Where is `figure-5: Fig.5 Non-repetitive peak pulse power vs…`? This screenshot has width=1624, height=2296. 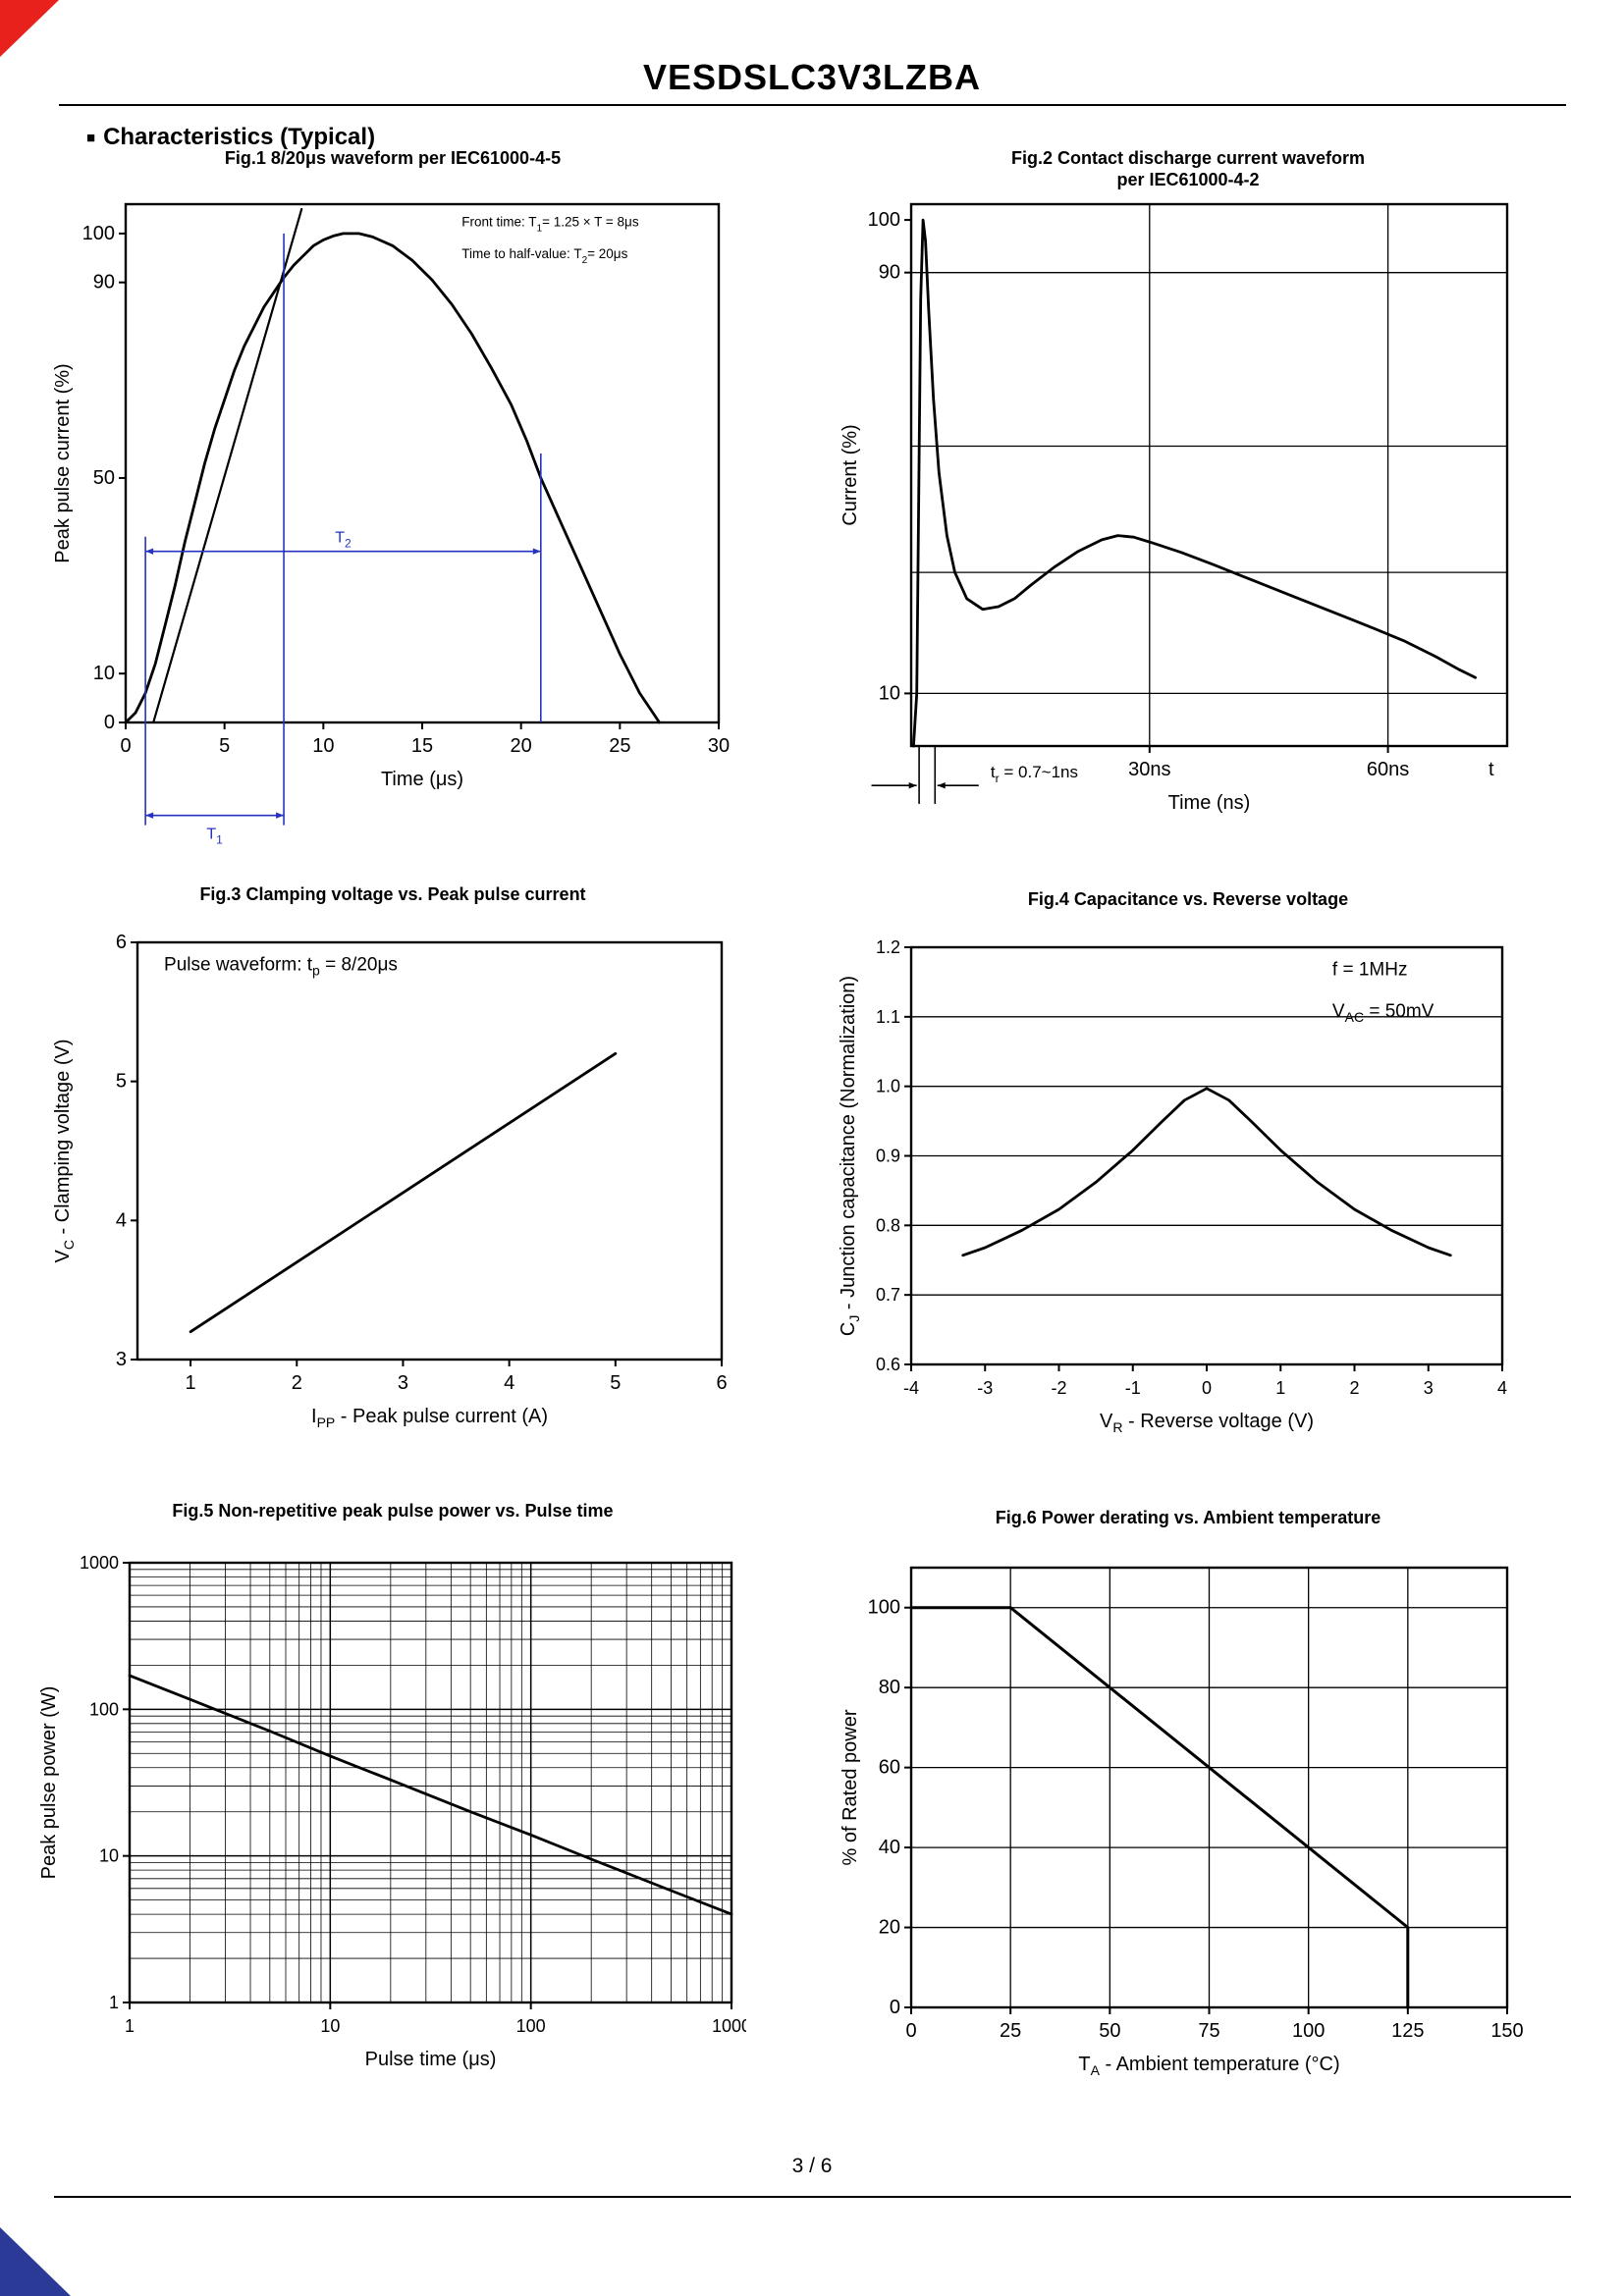
figure-5: Fig.5 Non-repetitive peak pulse power vs… is located at coordinates (392, 1814).